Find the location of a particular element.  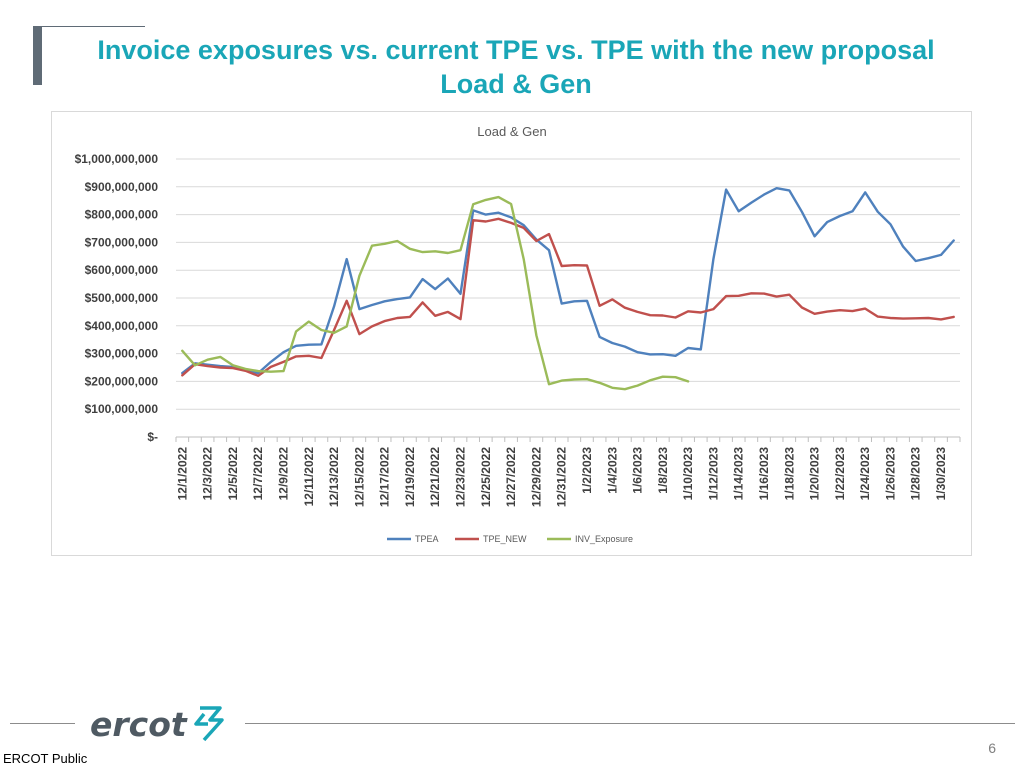

ercot-logo: ercot is located at coordinates (157, 724).